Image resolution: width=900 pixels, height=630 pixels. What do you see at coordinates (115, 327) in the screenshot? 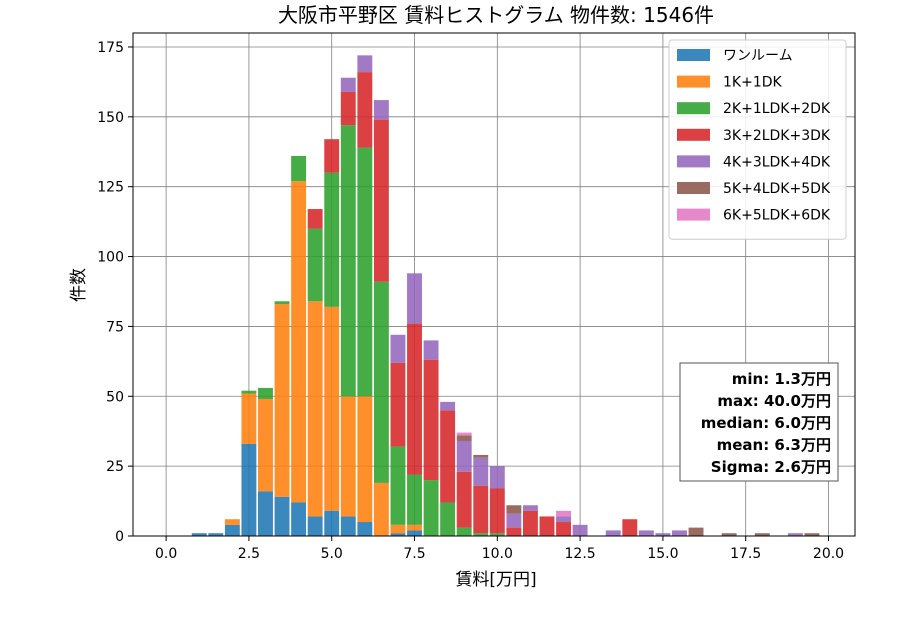
I see `y-tick-label: 75` at bounding box center [115, 327].